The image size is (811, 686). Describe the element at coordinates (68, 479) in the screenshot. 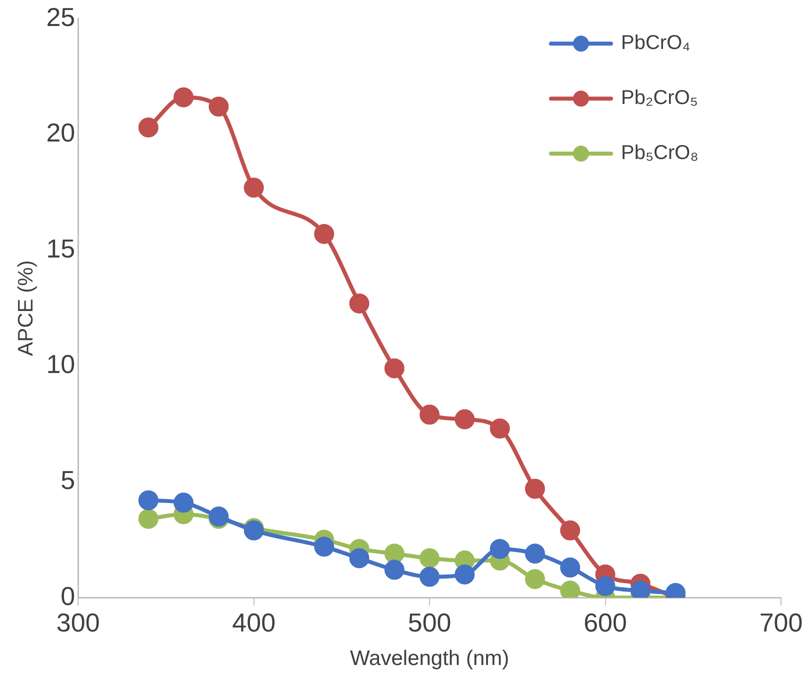

I see `y-tick-label: 5` at that location.